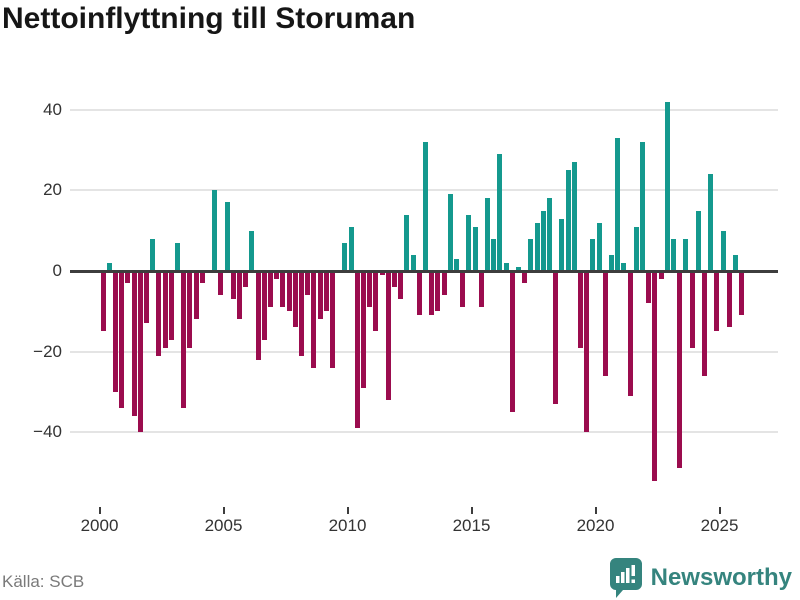 Image resolution: width=800 pixels, height=600 pixels. I want to click on y-axis-tick-label: 20, so click(52, 190).